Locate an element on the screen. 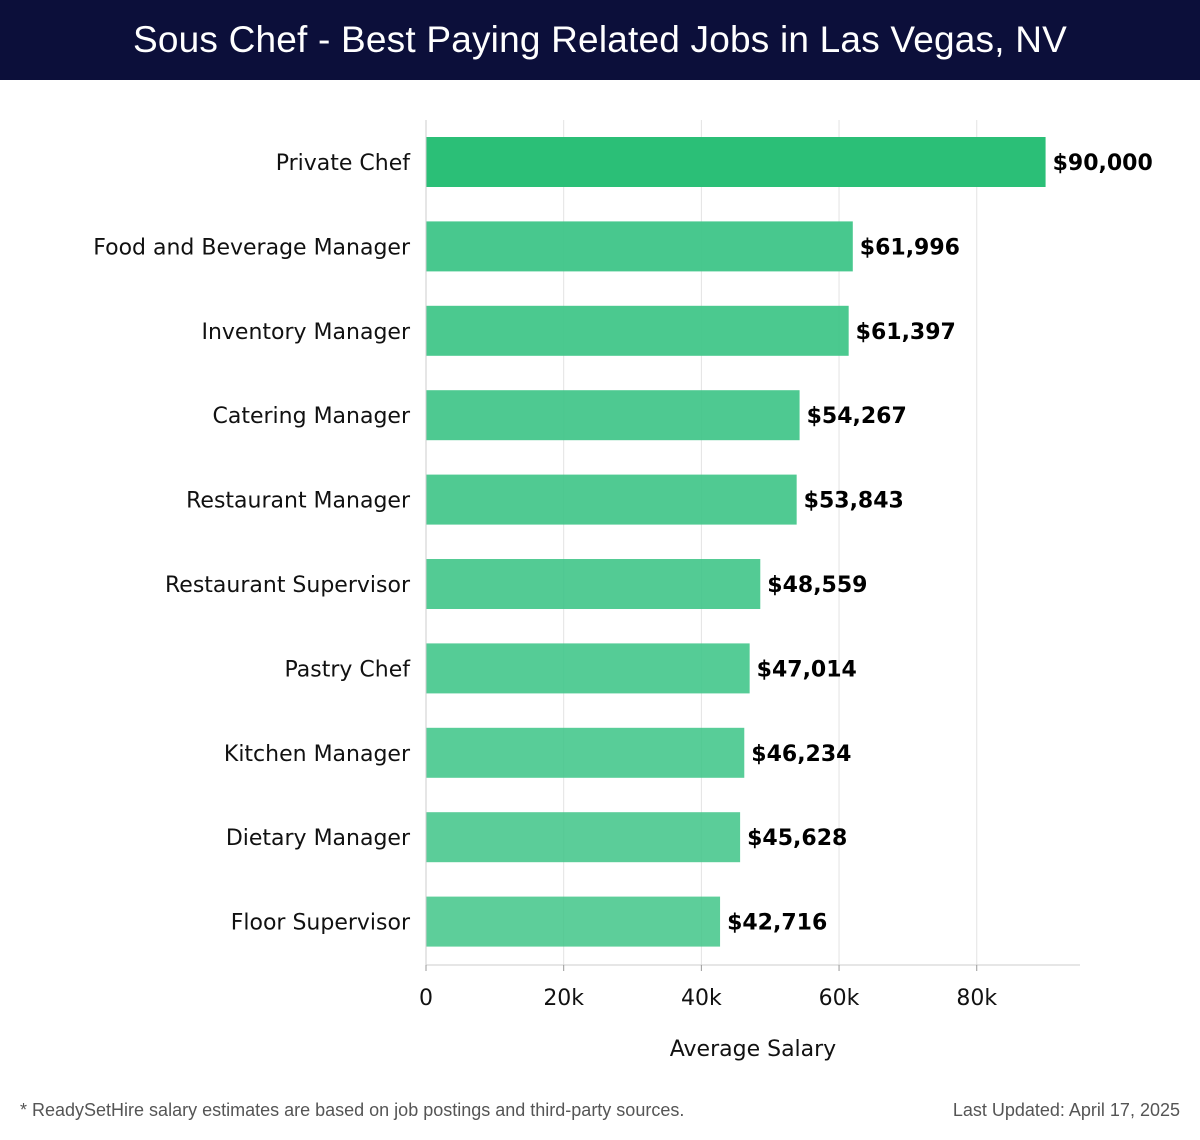  value-label: $48,559 is located at coordinates (817, 585).